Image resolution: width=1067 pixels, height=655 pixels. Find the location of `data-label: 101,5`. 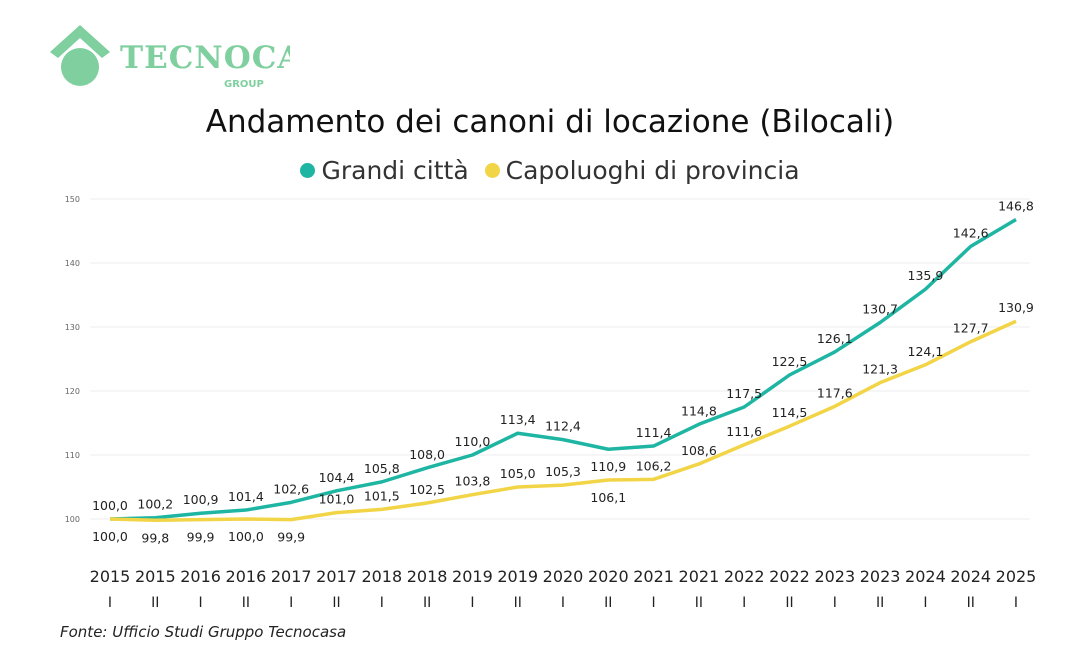

data-label: 101,5 is located at coordinates (382, 495).